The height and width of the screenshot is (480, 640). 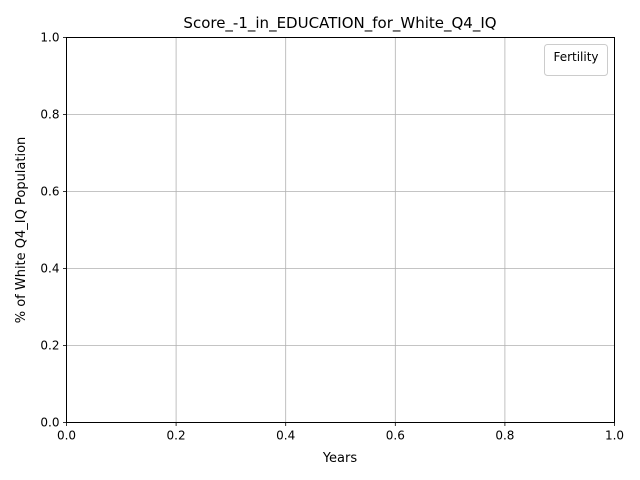 What do you see at coordinates (340, 432) in the screenshot?
I see `x-axis-ticks: 0.0 0.2 0.4 0.6 0.8 1.0` at bounding box center [340, 432].